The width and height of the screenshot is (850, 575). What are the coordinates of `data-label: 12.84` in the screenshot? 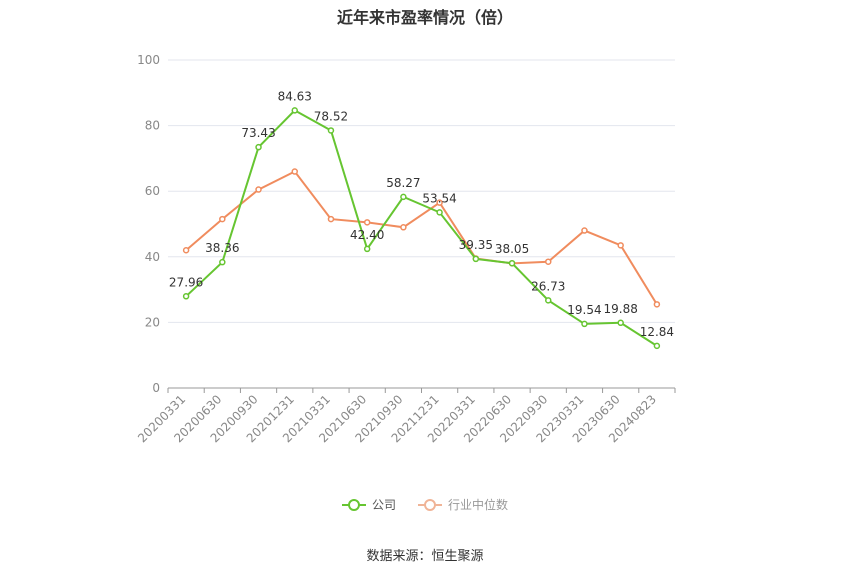 It's located at (657, 332).